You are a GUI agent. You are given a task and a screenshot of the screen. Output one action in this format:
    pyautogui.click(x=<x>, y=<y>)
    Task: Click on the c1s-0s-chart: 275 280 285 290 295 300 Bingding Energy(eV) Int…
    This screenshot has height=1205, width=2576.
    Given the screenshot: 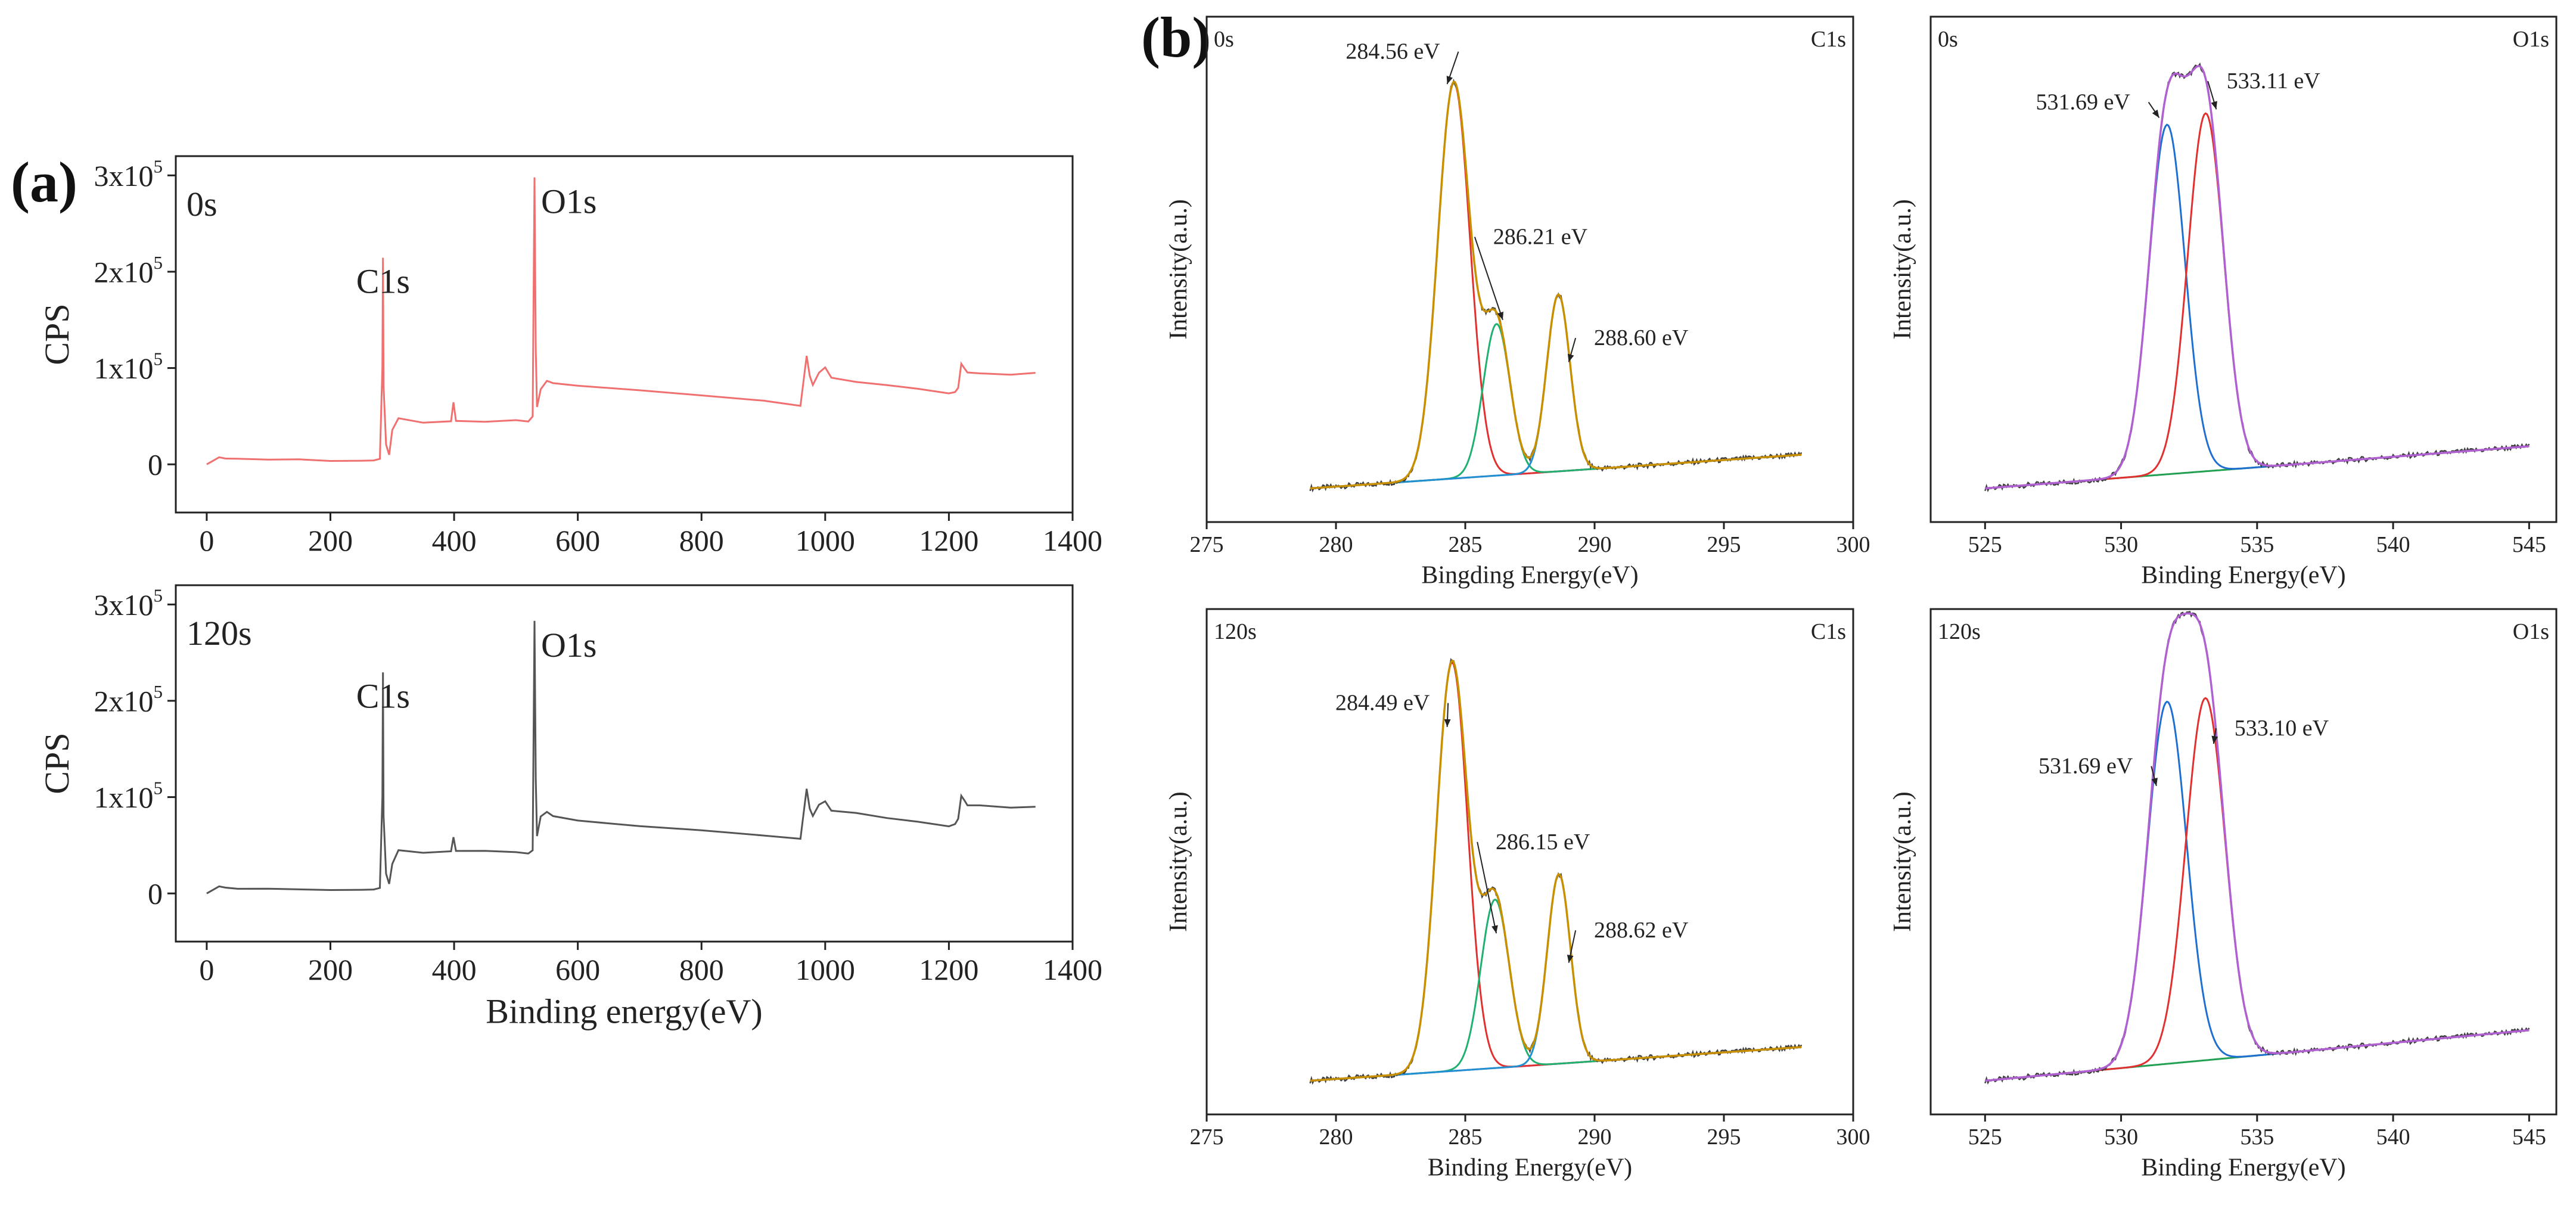 What is the action you would take?
    pyautogui.click(x=1517, y=302)
    